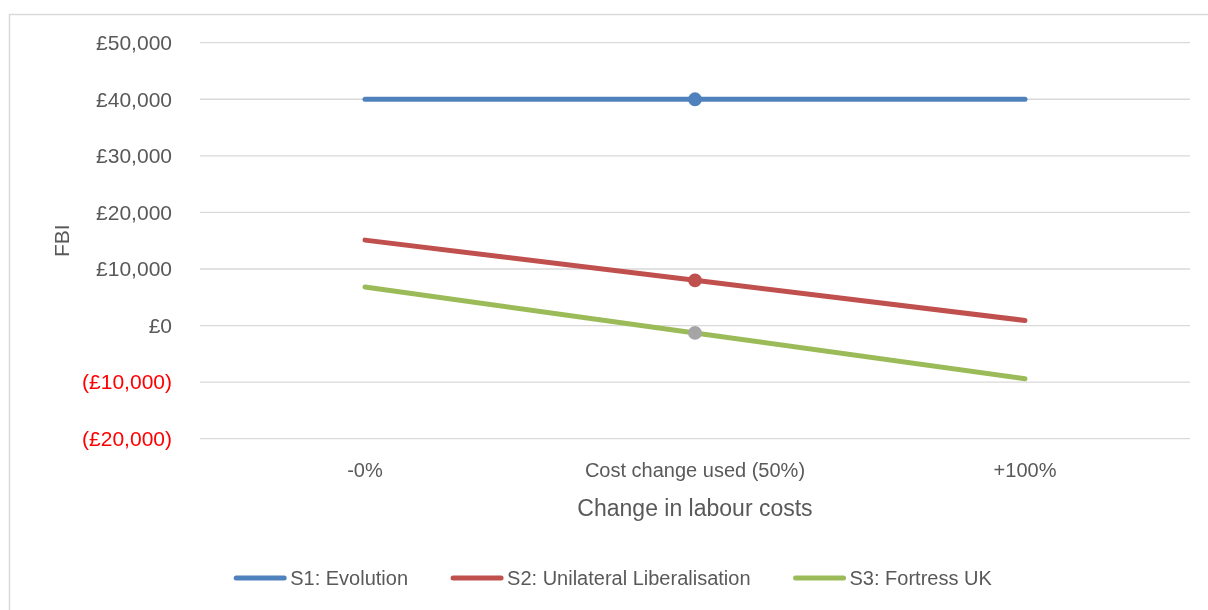 Image resolution: width=1208 pixels, height=610 pixels. What do you see at coordinates (127, 439) in the screenshot?
I see `y-tick-label: (£20,000)` at bounding box center [127, 439].